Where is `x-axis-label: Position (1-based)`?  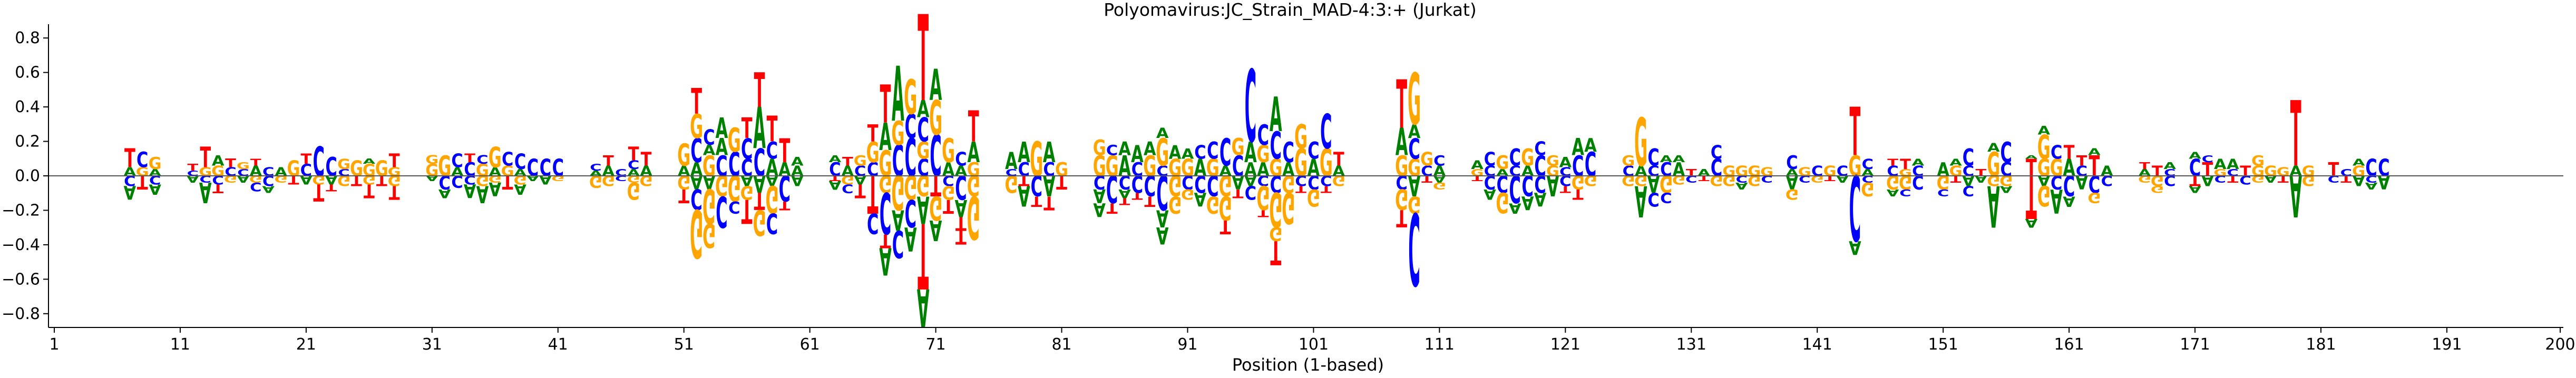 x-axis-label: Position (1-based) is located at coordinates (1308, 365).